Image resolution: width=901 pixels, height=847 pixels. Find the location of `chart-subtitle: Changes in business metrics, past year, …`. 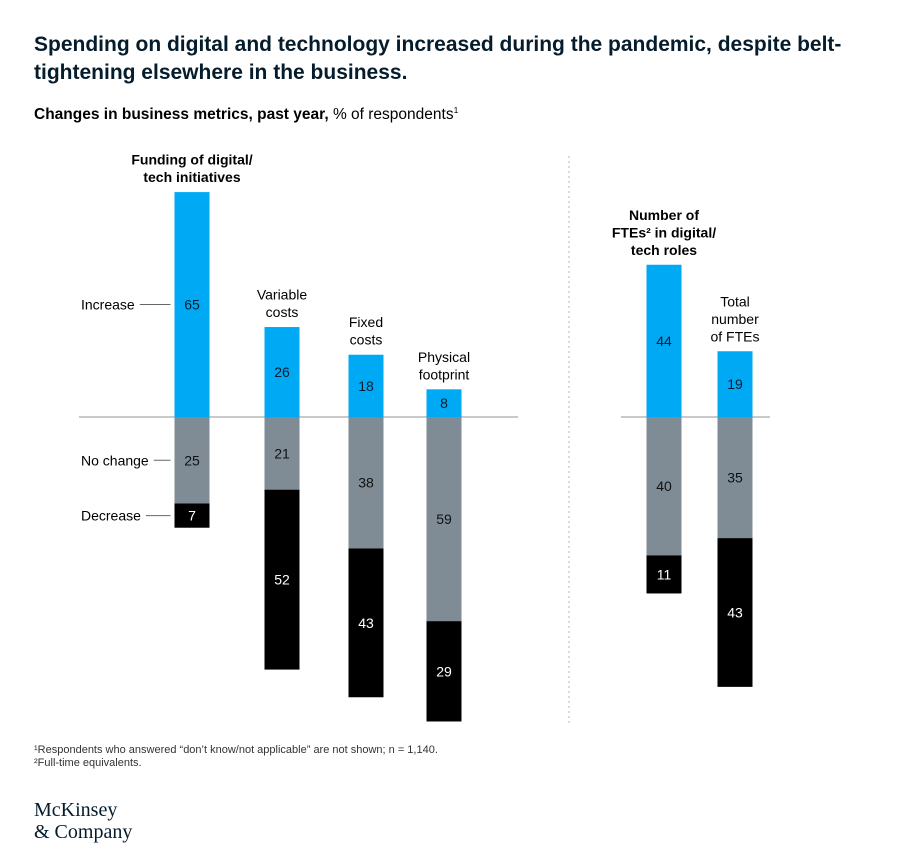

chart-subtitle: Changes in business metrics, past year, … is located at coordinates (246, 115).